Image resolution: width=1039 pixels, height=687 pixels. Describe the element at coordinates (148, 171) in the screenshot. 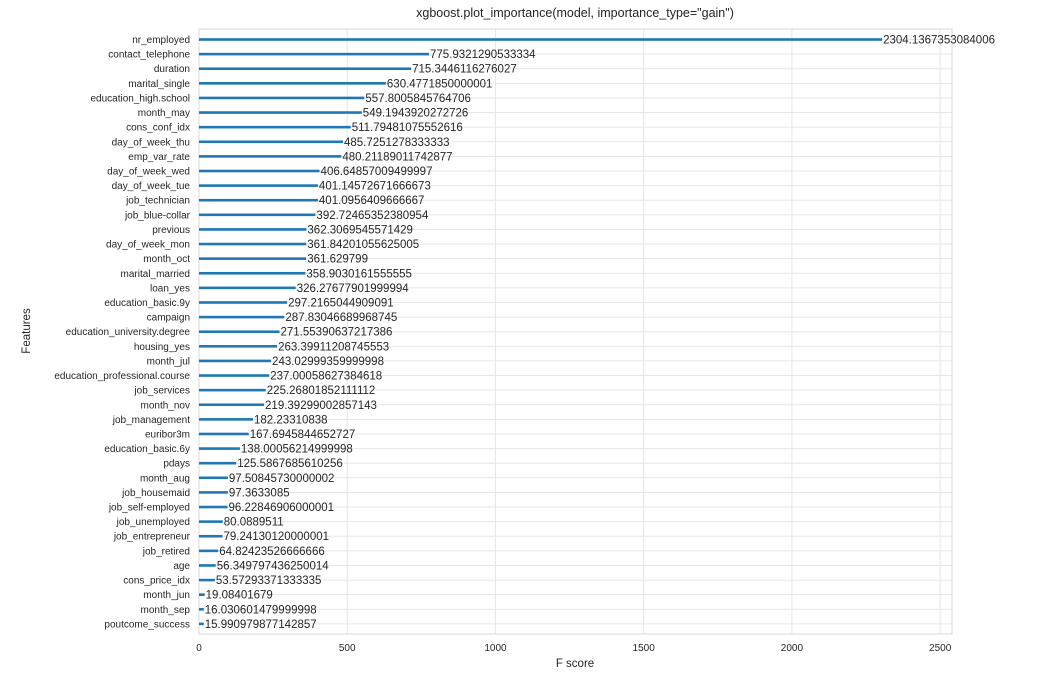

I see `y-tick-label: day_of_week_wed` at that location.